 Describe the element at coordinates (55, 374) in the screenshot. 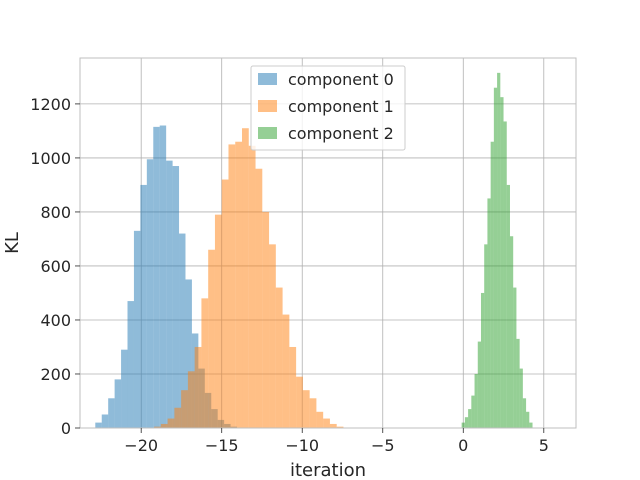

I see `y-tick-label: 200` at that location.